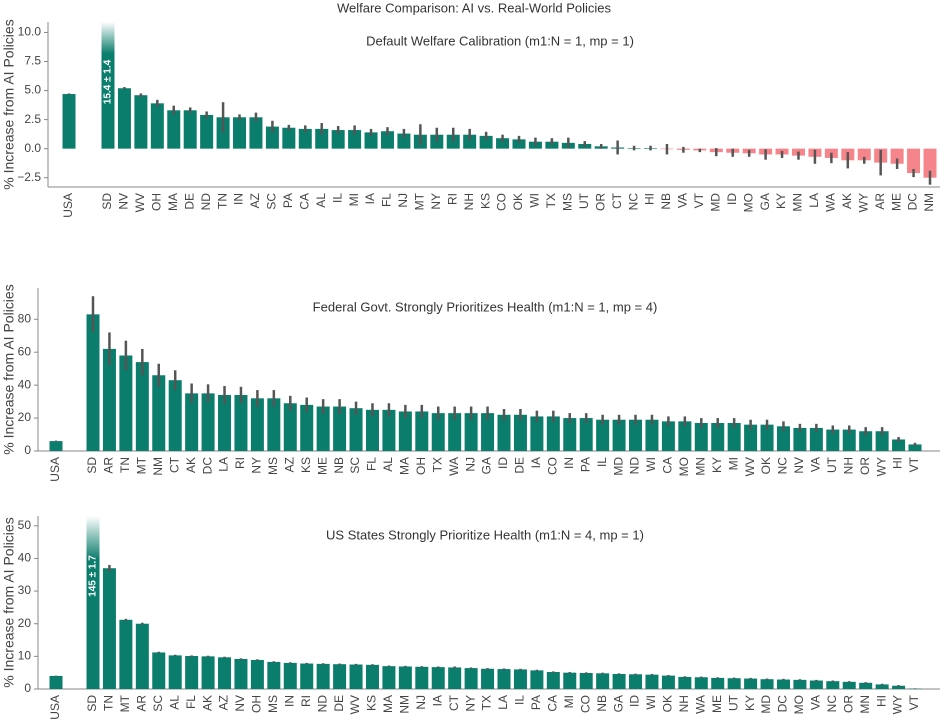 Image resolution: width=948 pixels, height=720 pixels. Describe the element at coordinates (207, 466) in the screenshot. I see `x-tick-label: DC` at that location.